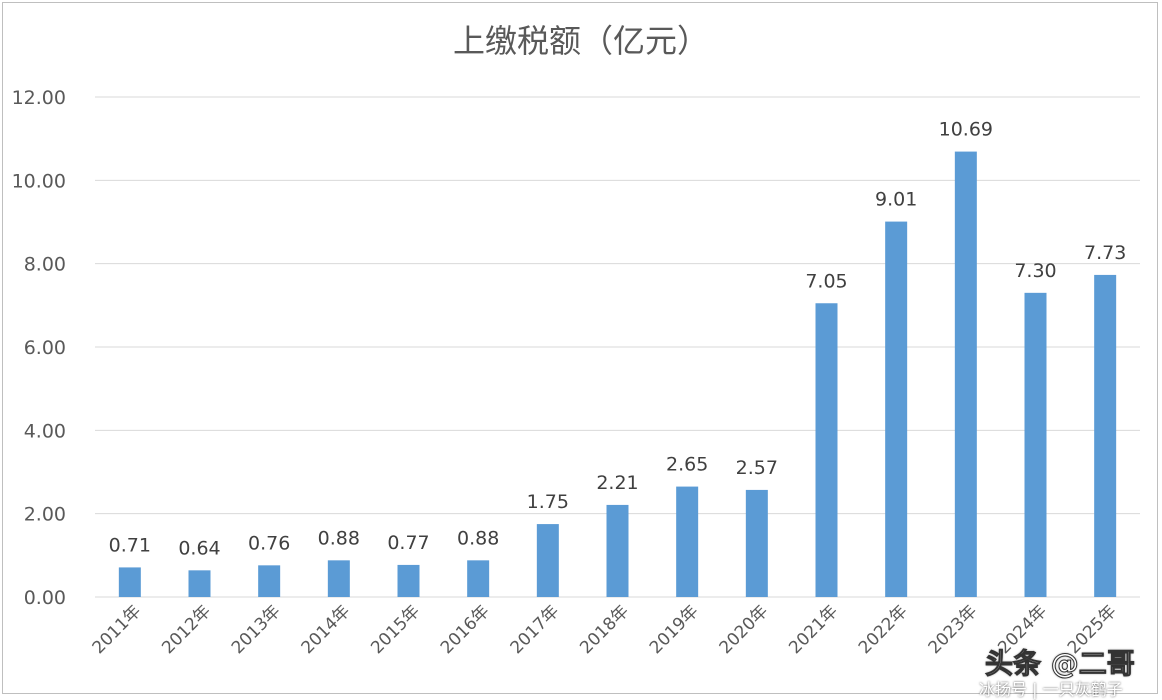 This screenshot has height=700, width=1162. Describe the element at coordinates (45, 431) in the screenshot. I see `y-tick-label: 4.00` at that location.